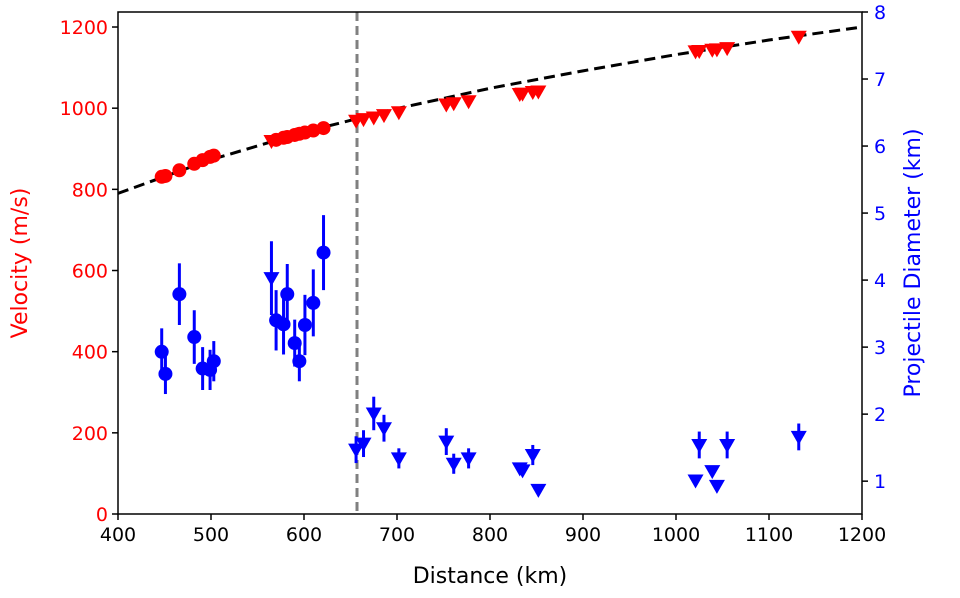  Describe the element at coordinates (769, 535) in the screenshot. I see `x-tick-label: 1100` at that location.